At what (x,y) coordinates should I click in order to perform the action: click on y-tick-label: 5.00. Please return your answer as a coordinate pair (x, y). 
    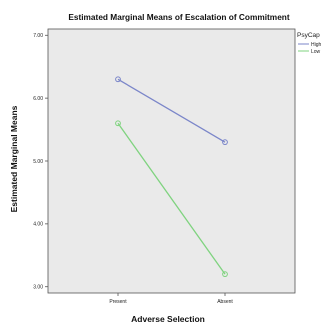
    Looking at the image, I should click on (38, 162).